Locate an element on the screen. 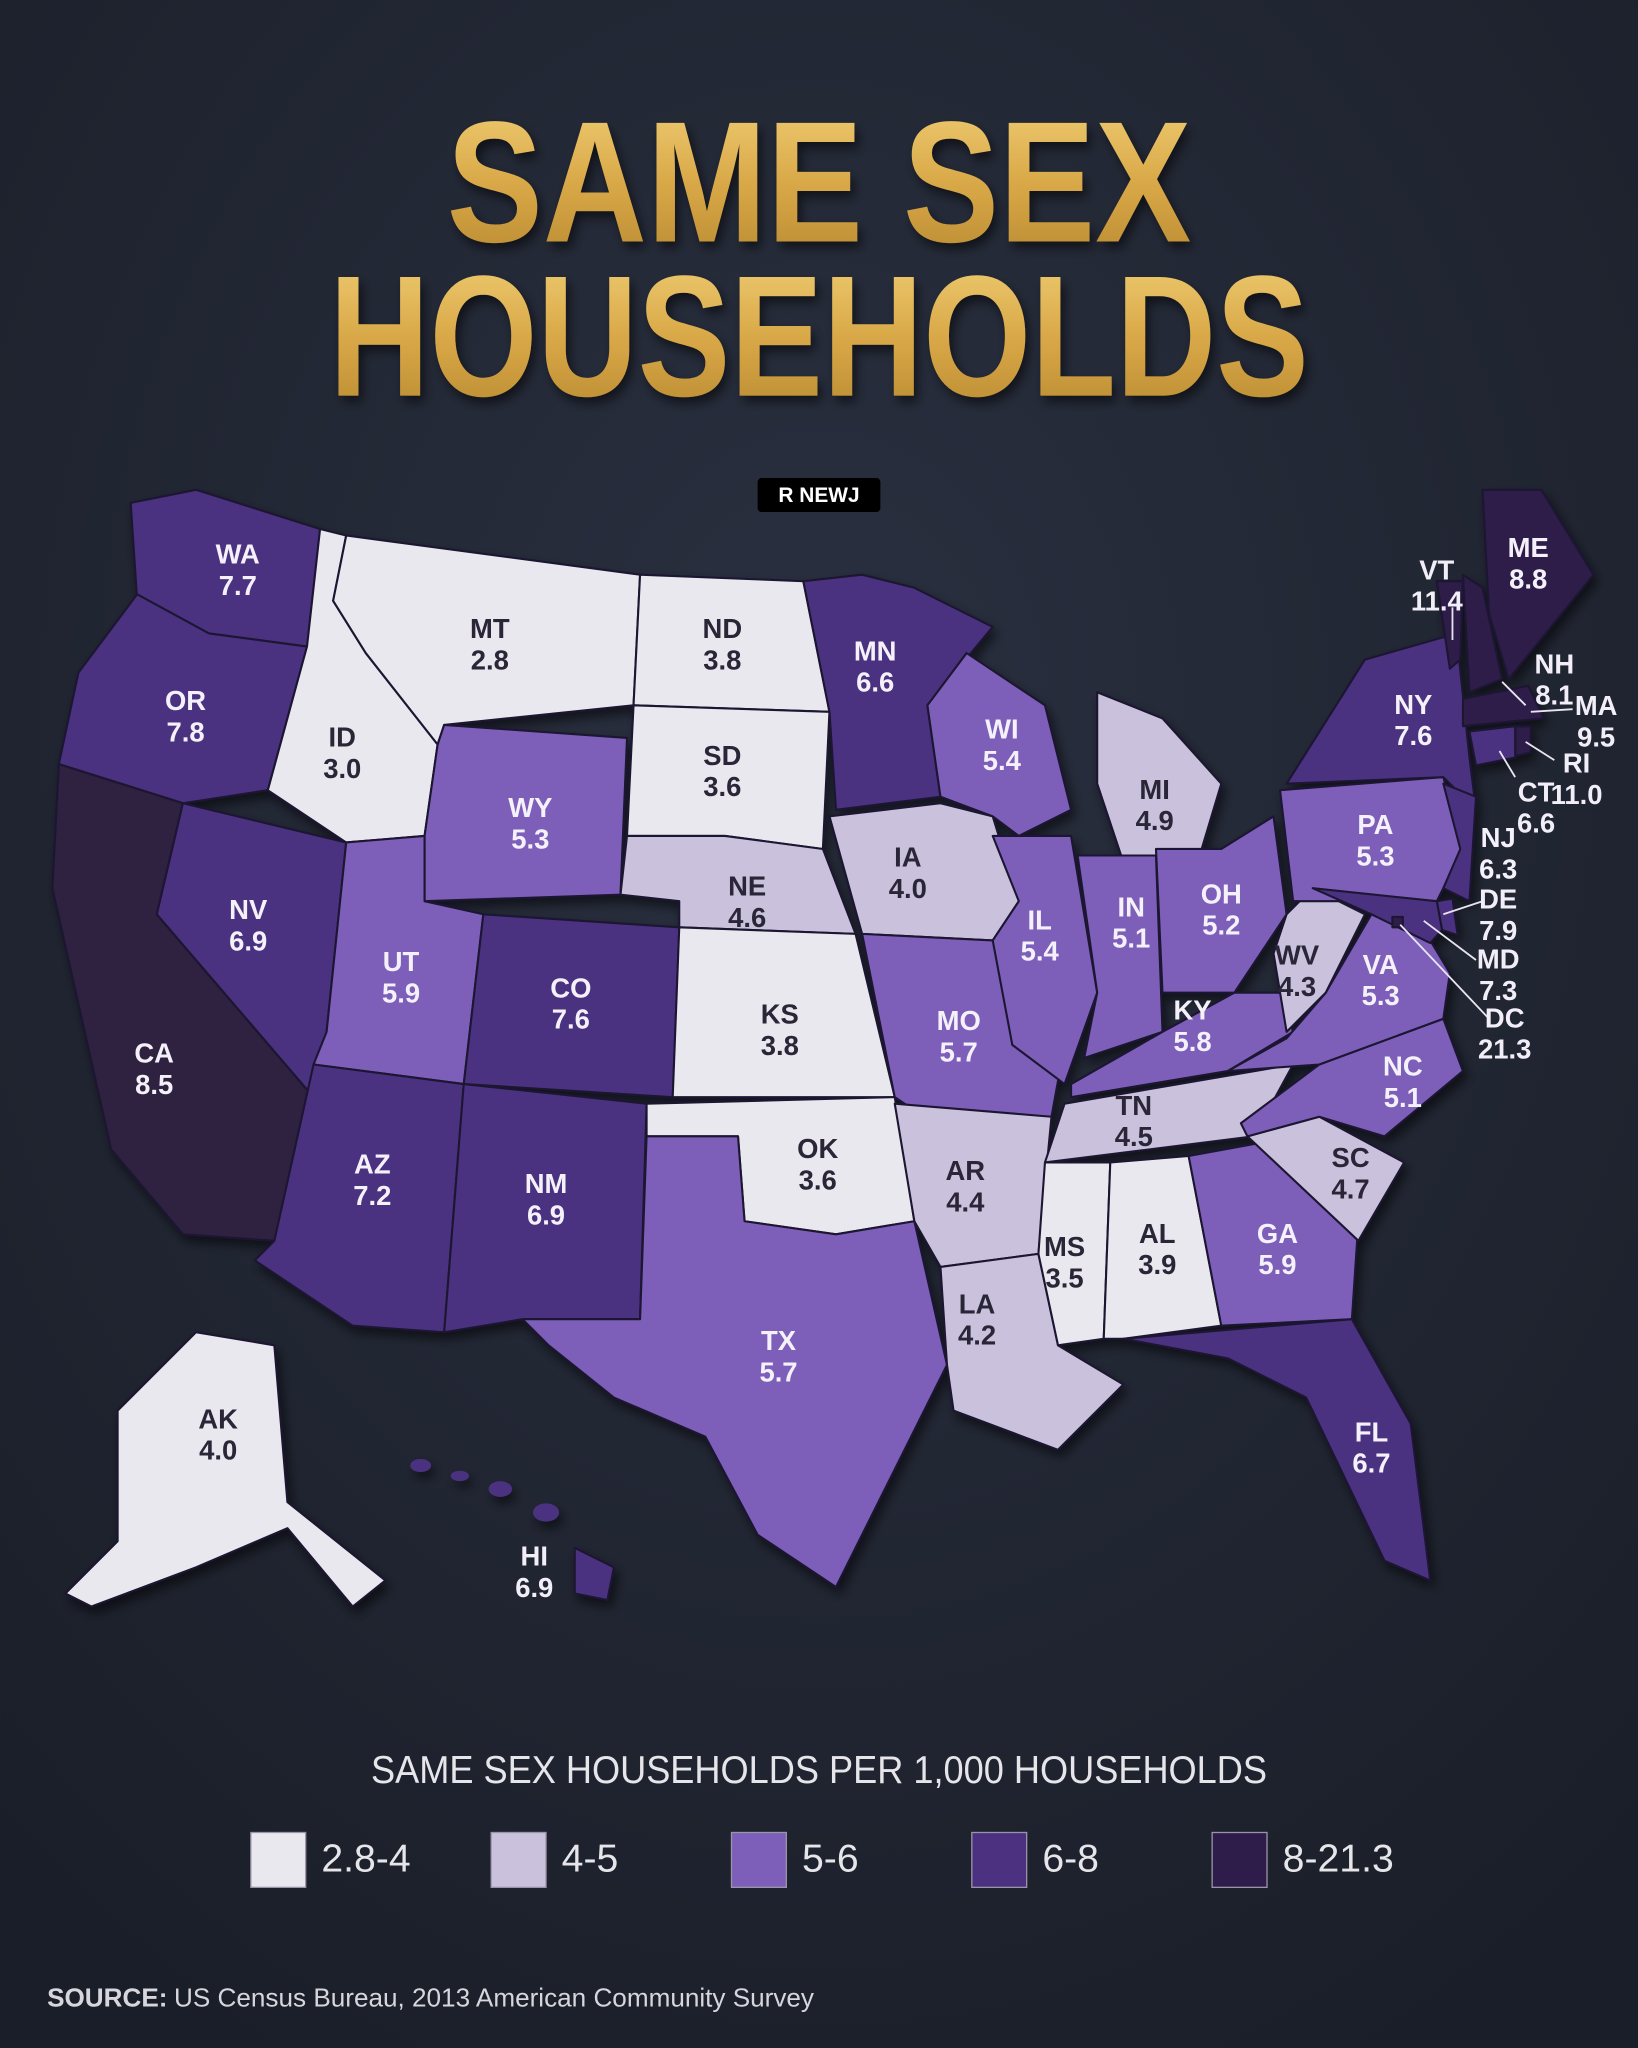 This screenshot has width=1638, height=2048. legend-title: SAME SEX HOUSEHOLDS PER 1,000 HOUSEHOLDS is located at coordinates (819, 1770).